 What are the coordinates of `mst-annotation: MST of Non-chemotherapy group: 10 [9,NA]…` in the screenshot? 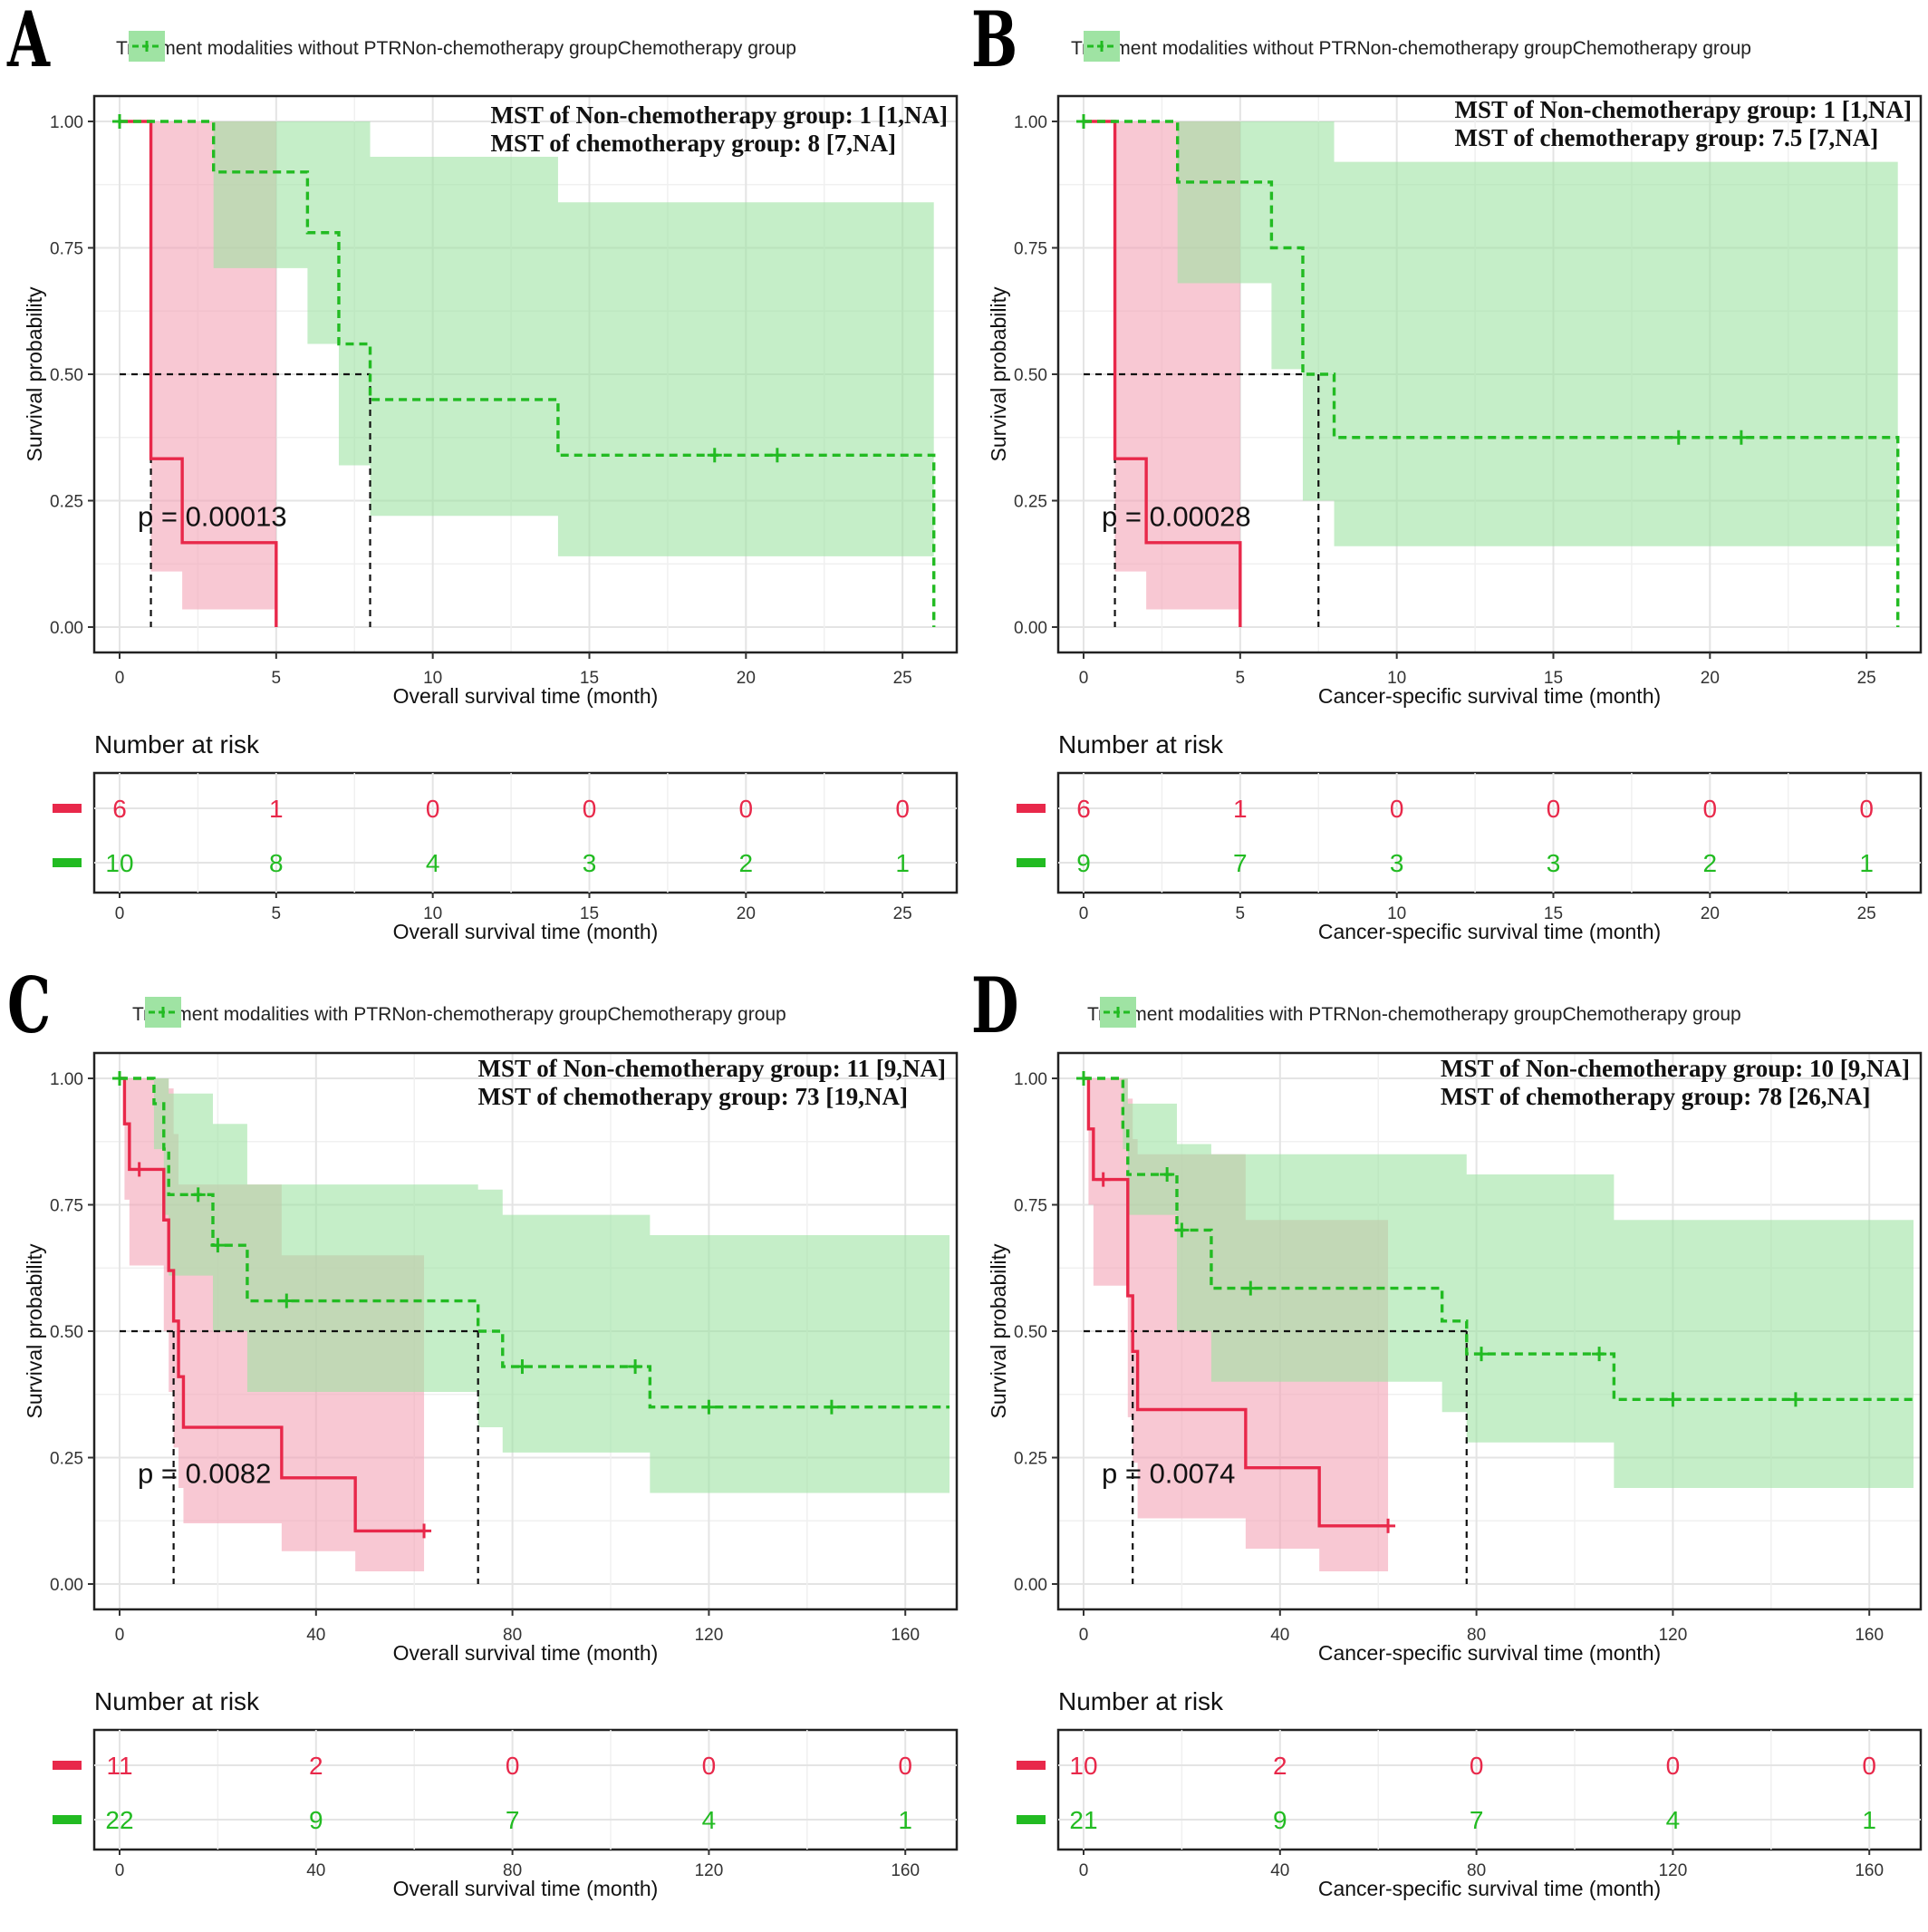 It's located at (1675, 1083).